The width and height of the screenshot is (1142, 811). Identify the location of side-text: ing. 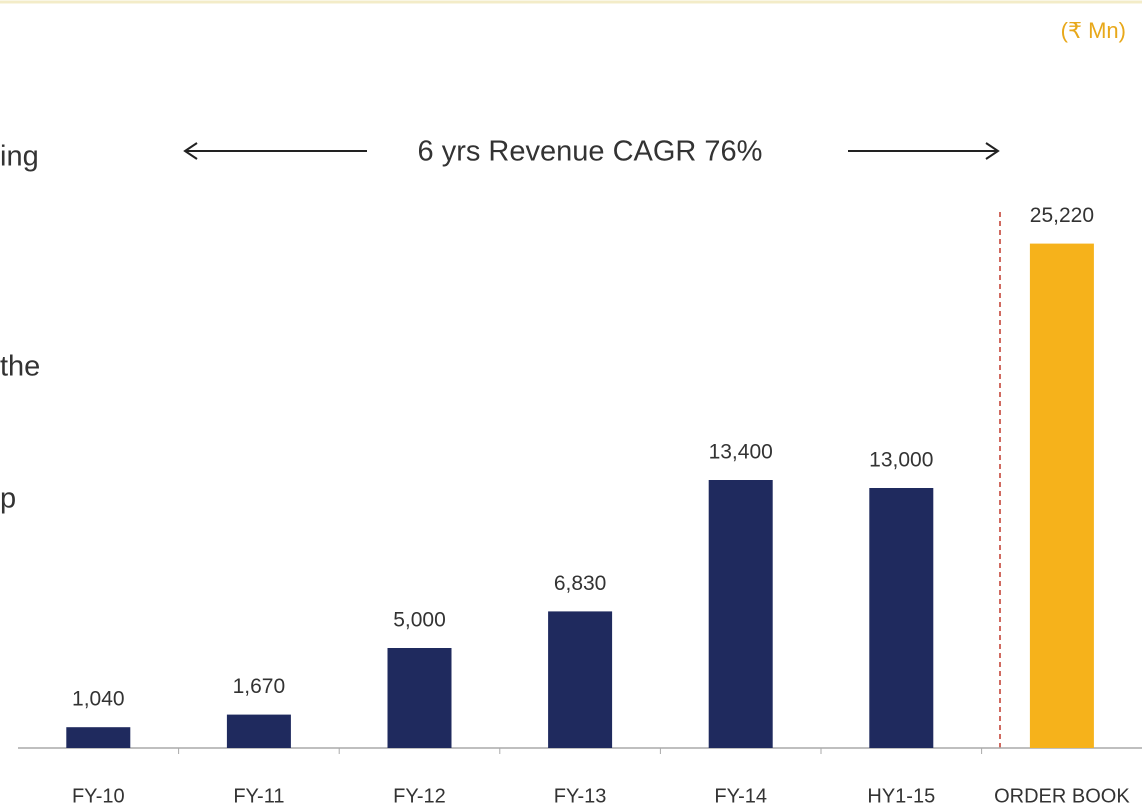
(19, 157).